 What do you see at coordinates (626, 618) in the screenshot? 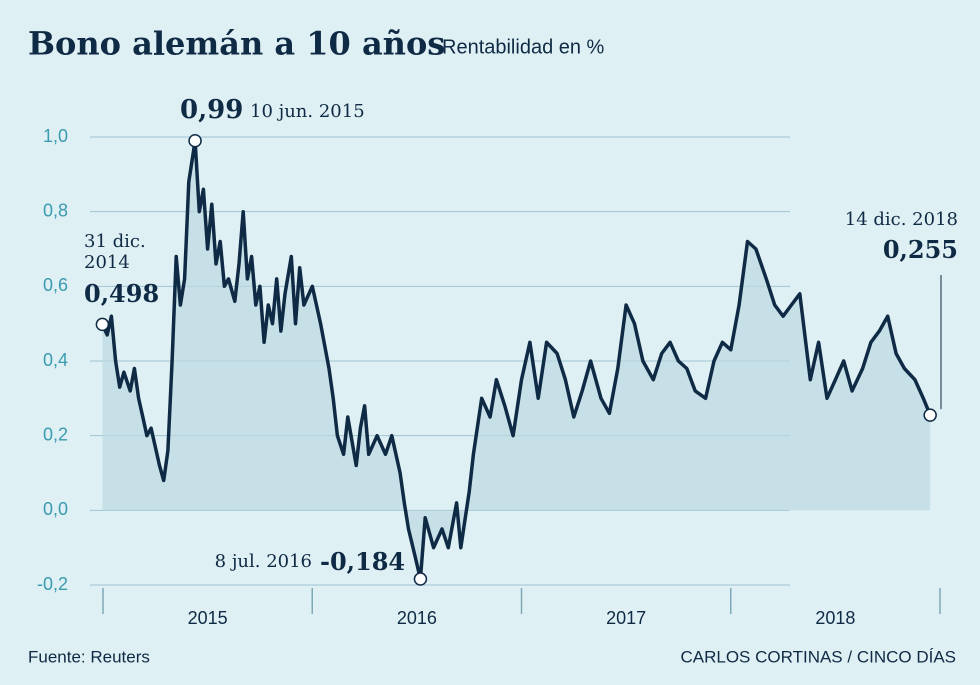
I see `x-tick-label: 2017` at bounding box center [626, 618].